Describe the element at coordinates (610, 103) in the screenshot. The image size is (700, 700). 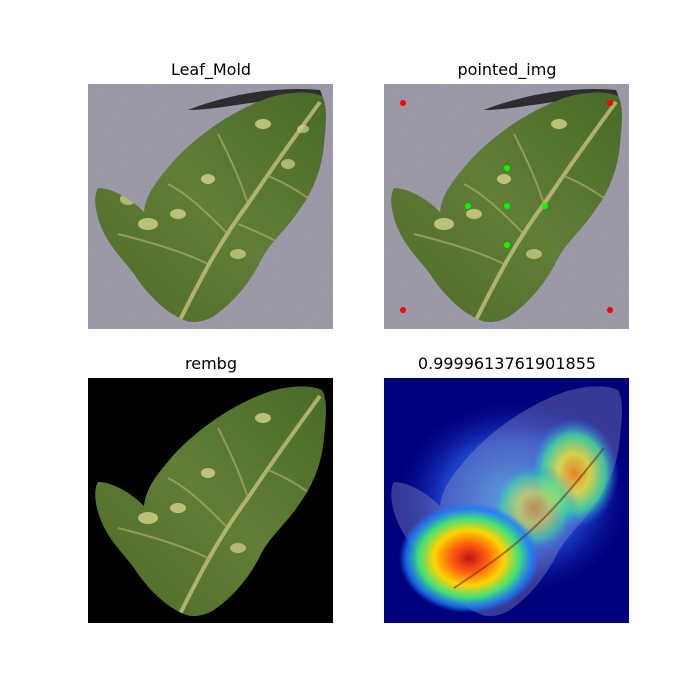
I see `red-point-top-right` at that location.